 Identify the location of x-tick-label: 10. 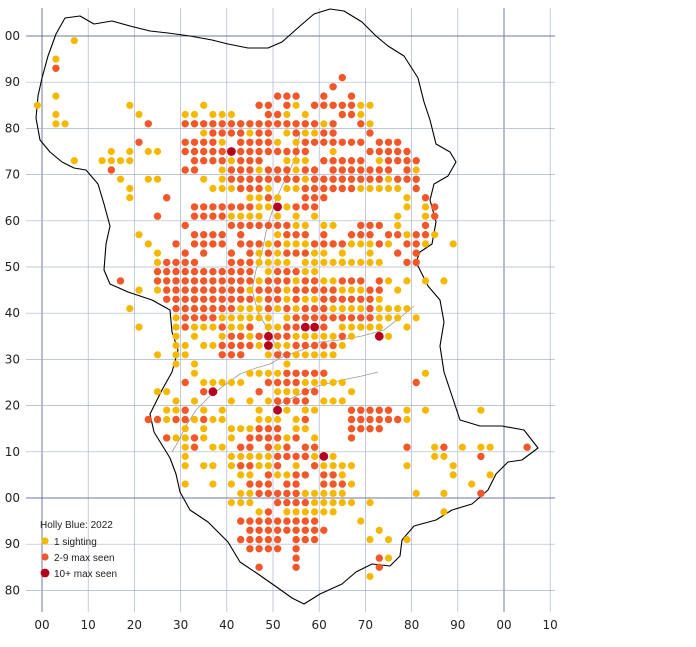
(88, 625).